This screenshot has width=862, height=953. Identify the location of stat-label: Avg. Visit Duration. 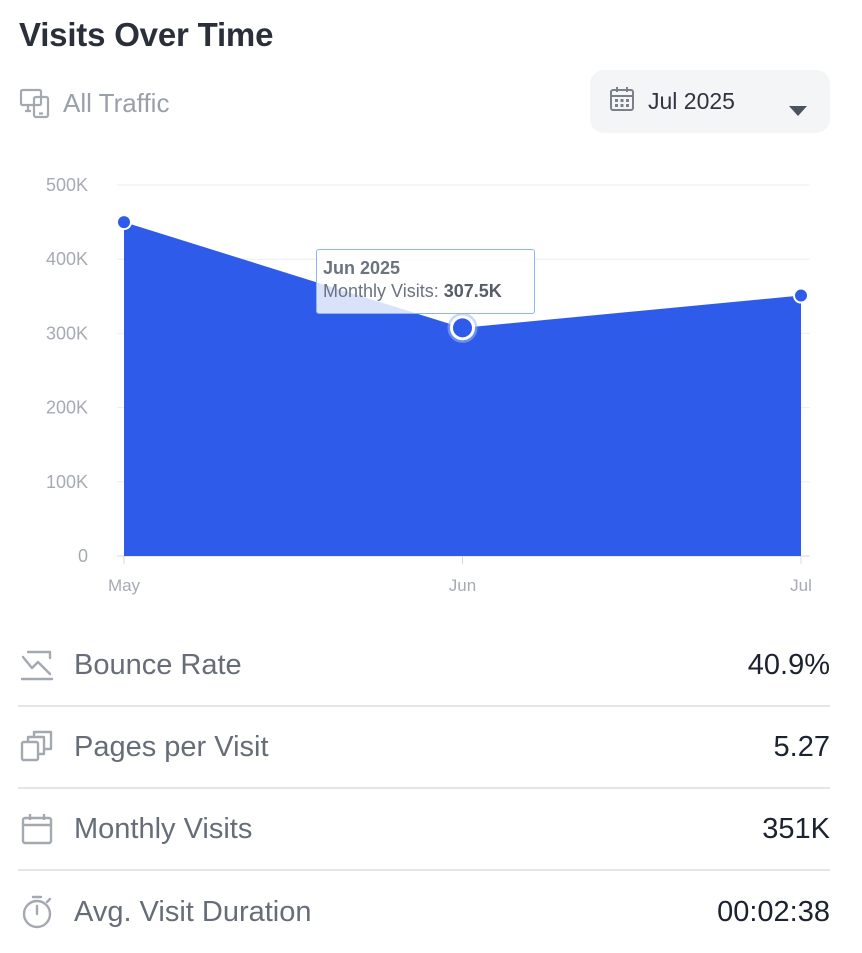
(193, 911).